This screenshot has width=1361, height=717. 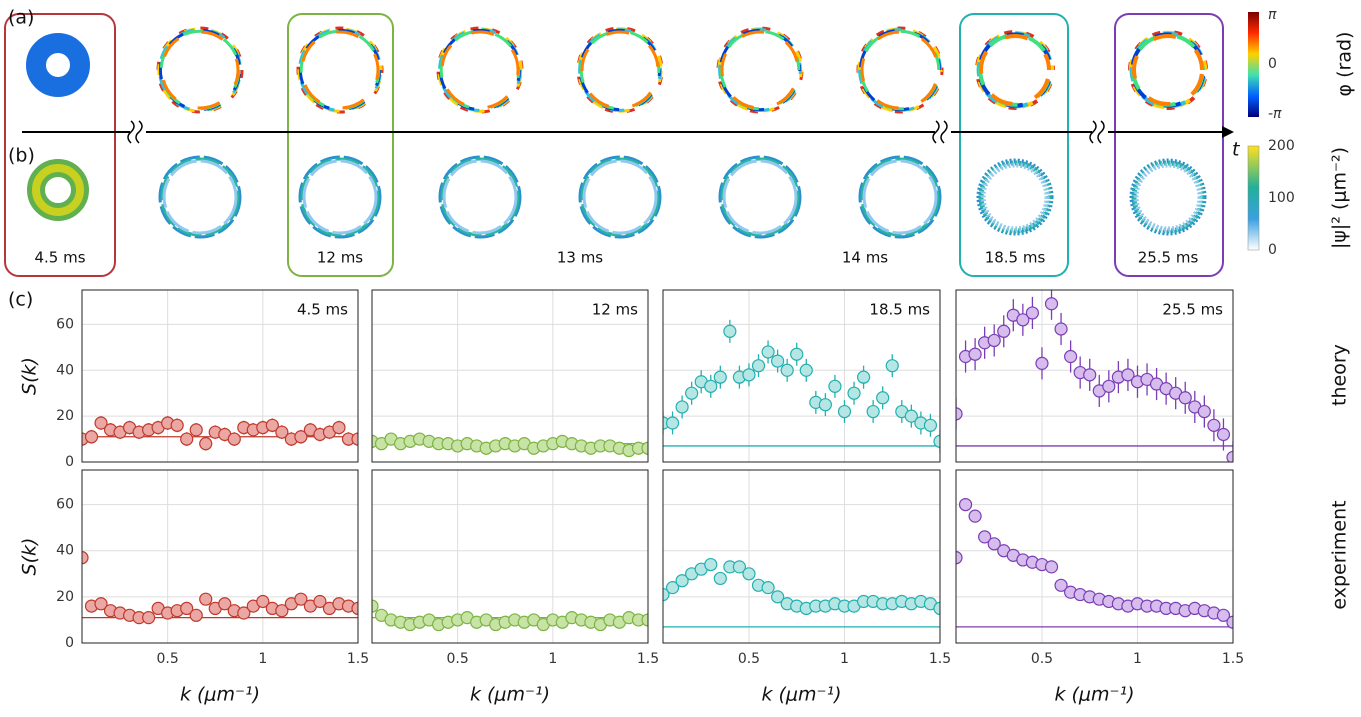 I want to click on y-tick-label: 60, so click(x=65, y=505).